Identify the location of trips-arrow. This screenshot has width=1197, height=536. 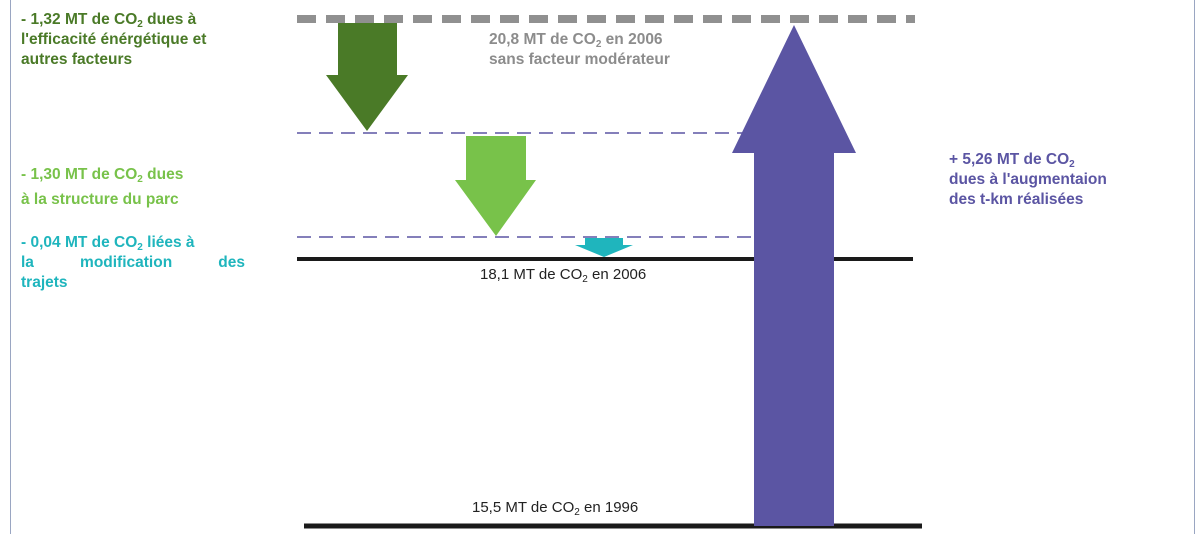
(604, 247).